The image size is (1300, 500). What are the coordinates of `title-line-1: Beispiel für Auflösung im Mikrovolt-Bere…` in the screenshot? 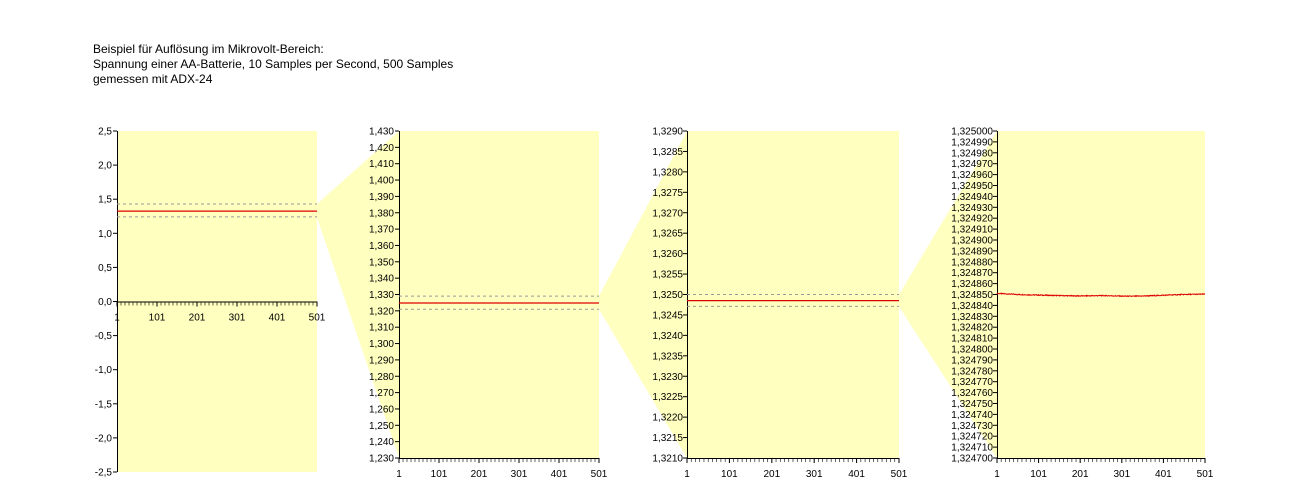 It's located at (208, 49).